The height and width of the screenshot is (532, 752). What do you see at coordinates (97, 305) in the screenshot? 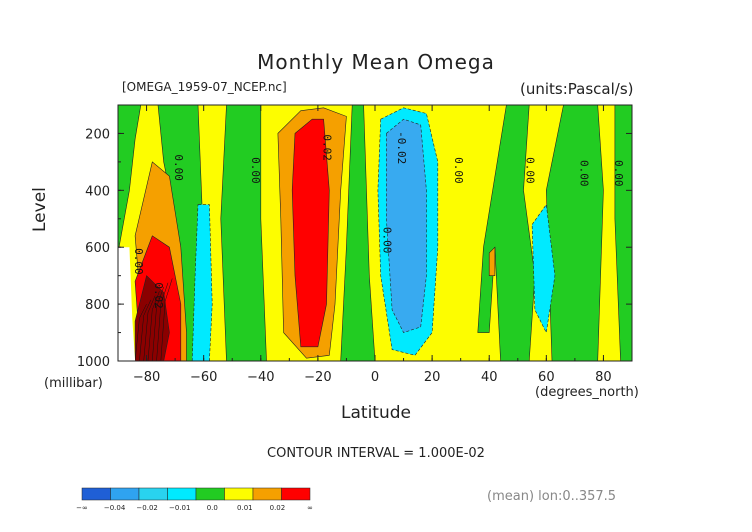
I see `y-tick-label: 800` at bounding box center [97, 305].